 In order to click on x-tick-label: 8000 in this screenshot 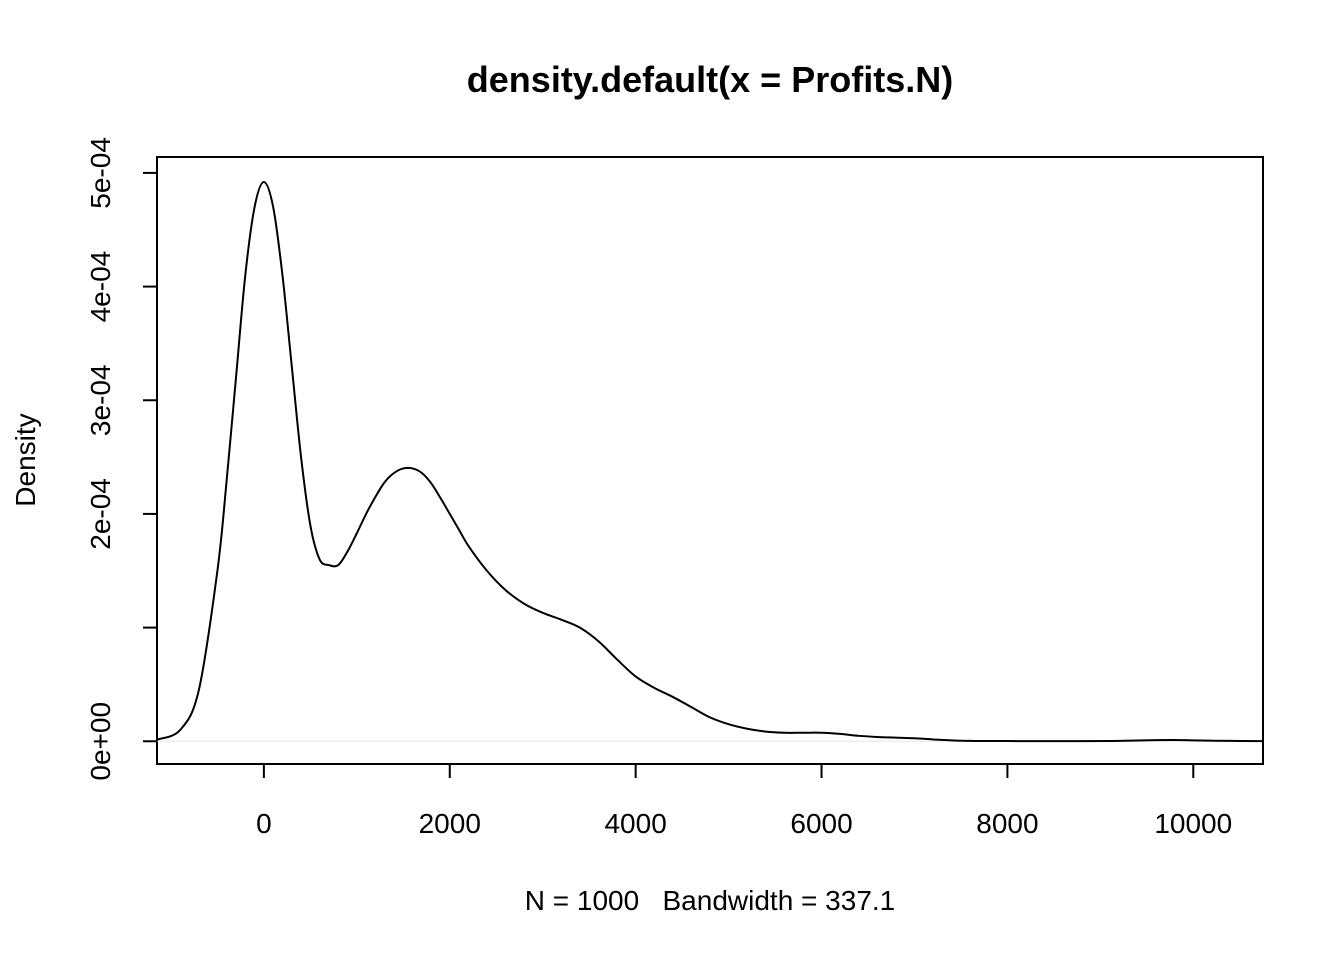, I will do `click(1007, 823)`.